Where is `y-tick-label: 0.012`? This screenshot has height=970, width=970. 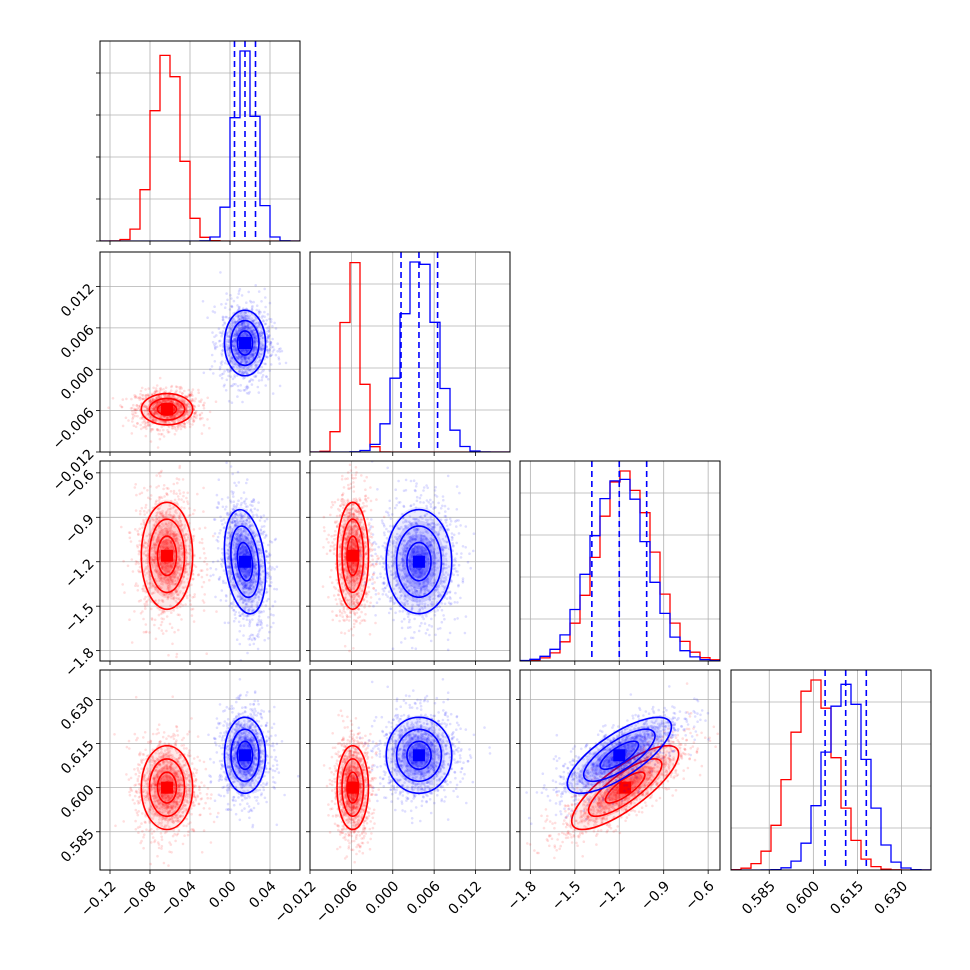 y-tick-label: 0.012 is located at coordinates (78, 301).